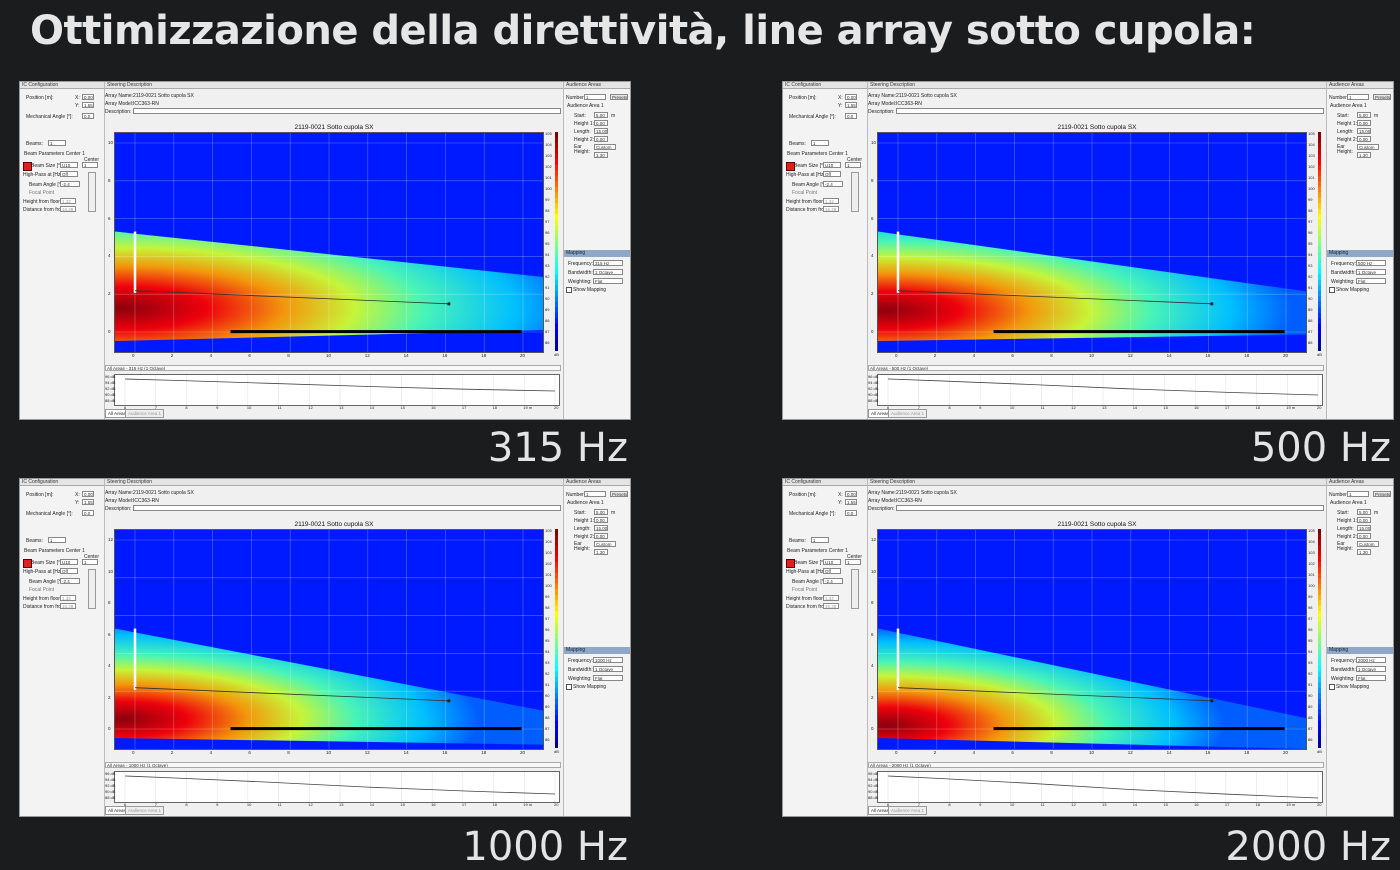  I want to click on frequency-select: 500 Hz, so click(1371, 263).